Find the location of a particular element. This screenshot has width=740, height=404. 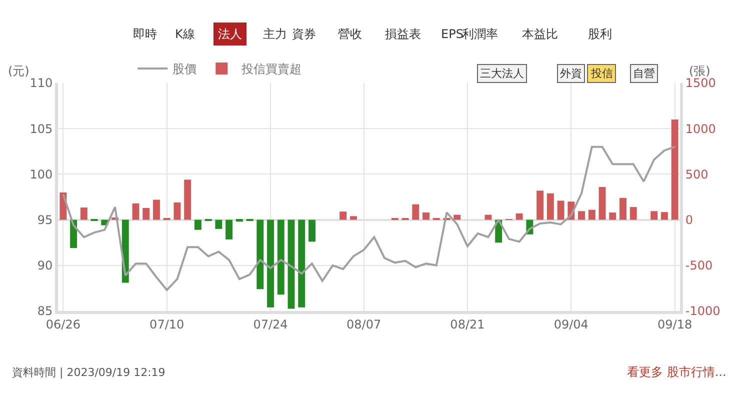

text: 法人 is located at coordinates (230, 34).